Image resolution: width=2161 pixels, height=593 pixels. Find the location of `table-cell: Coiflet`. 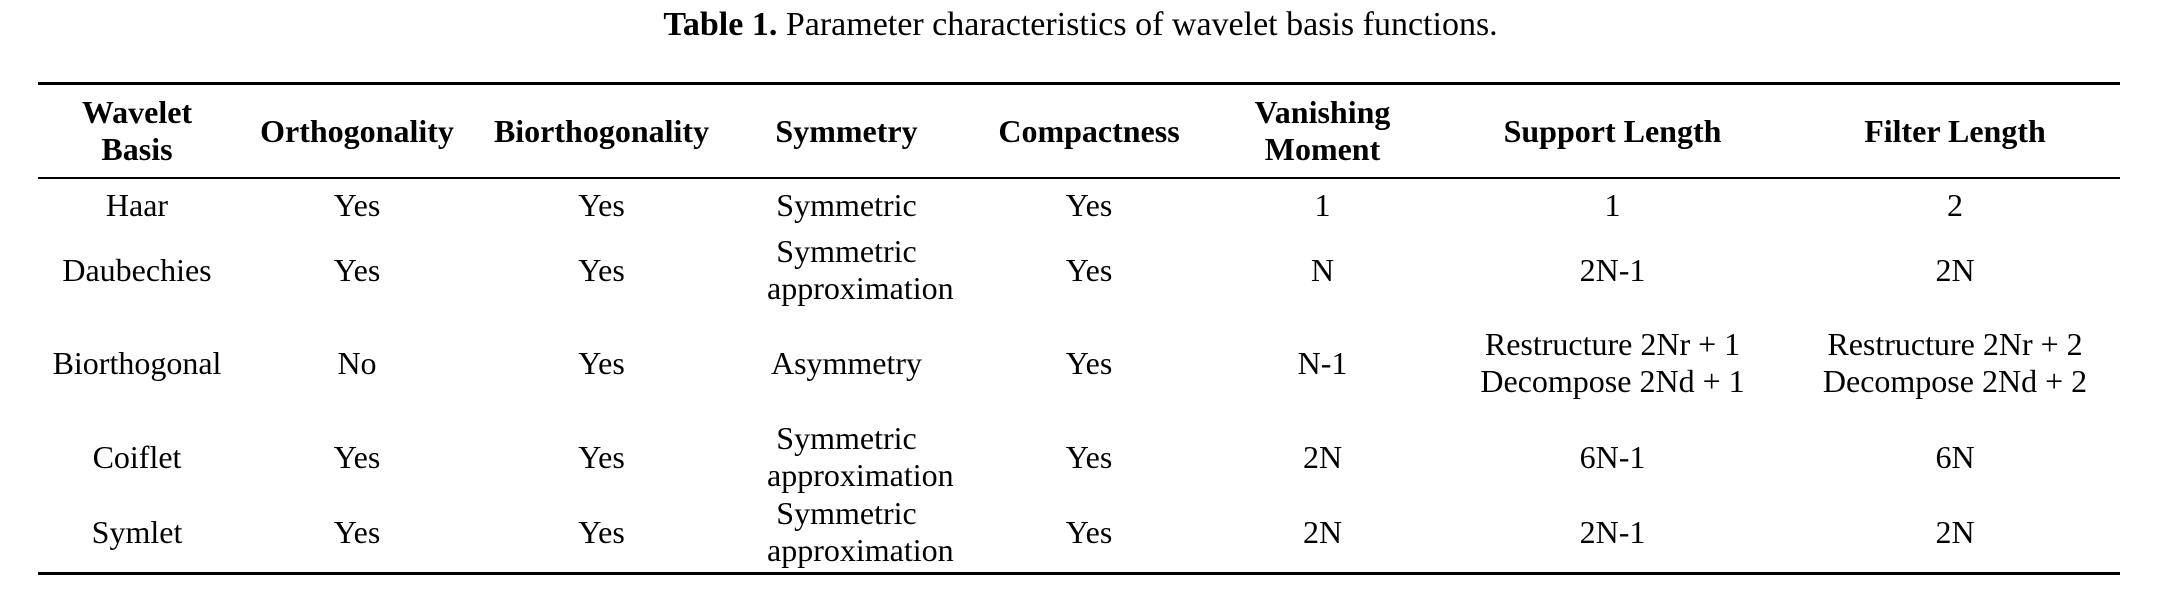

table-cell: Coiflet is located at coordinates (137, 456).